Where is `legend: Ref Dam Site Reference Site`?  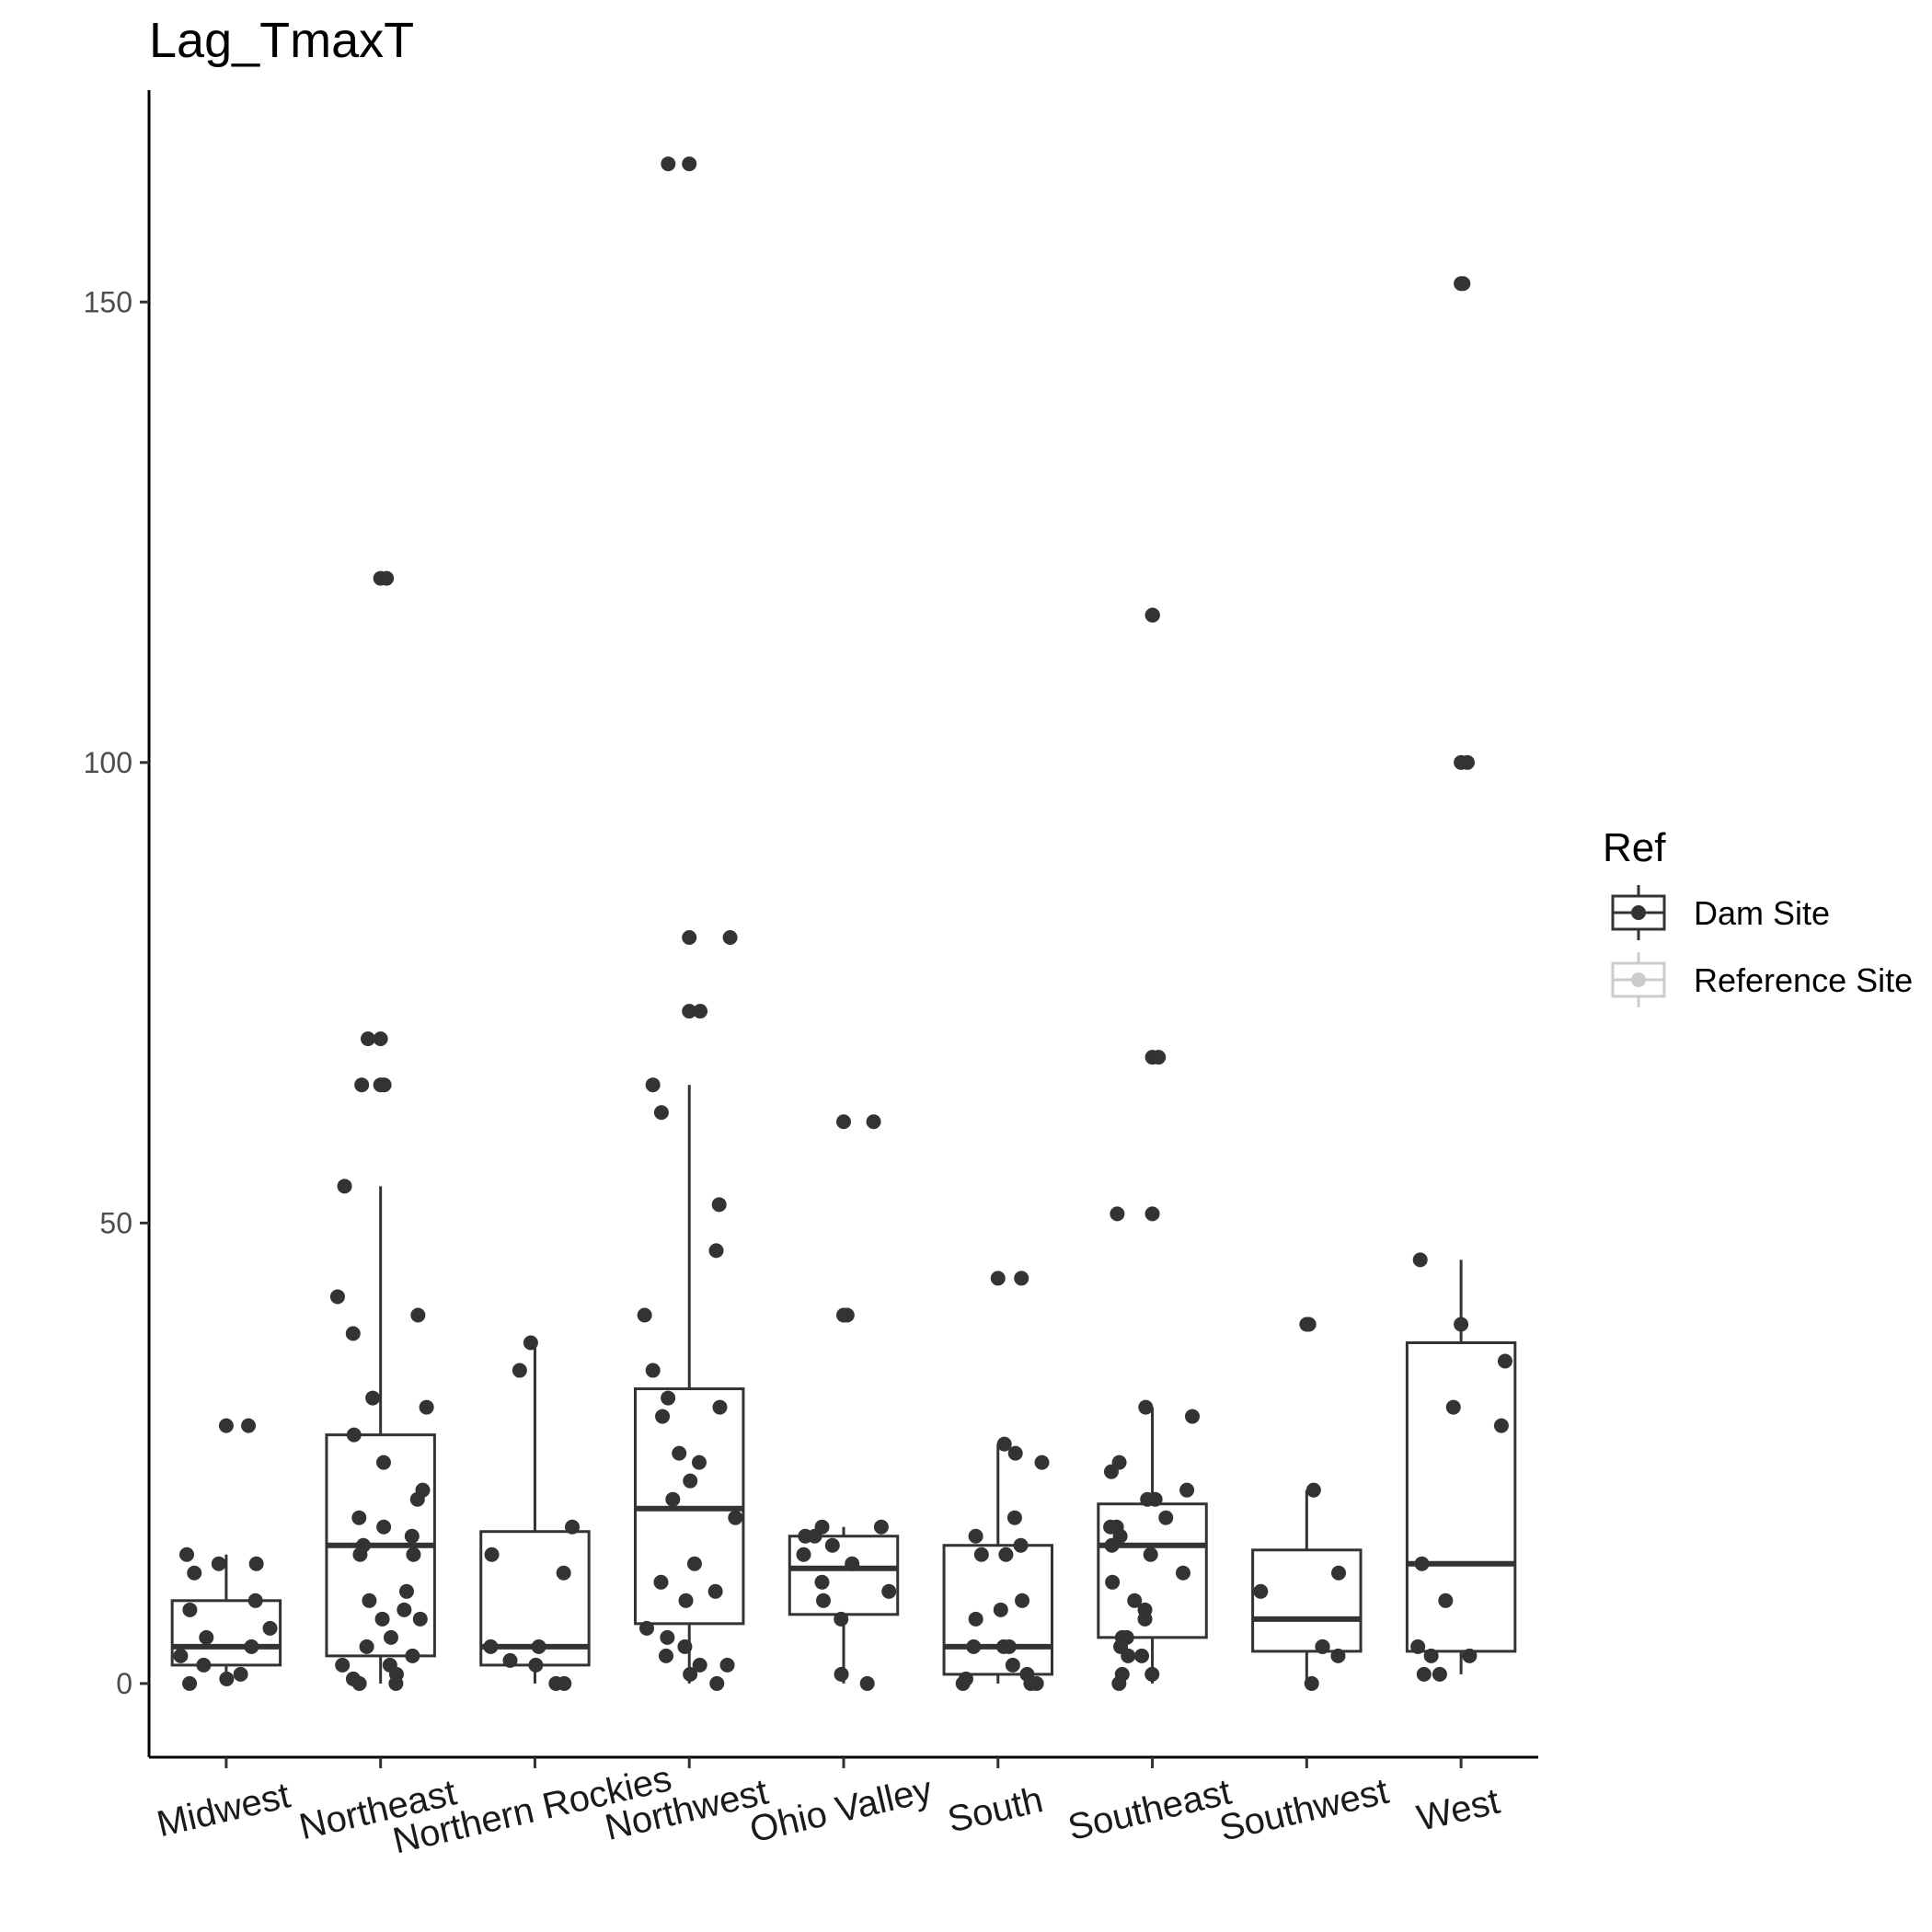 legend: Ref Dam Site Reference Site is located at coordinates (1758, 916).